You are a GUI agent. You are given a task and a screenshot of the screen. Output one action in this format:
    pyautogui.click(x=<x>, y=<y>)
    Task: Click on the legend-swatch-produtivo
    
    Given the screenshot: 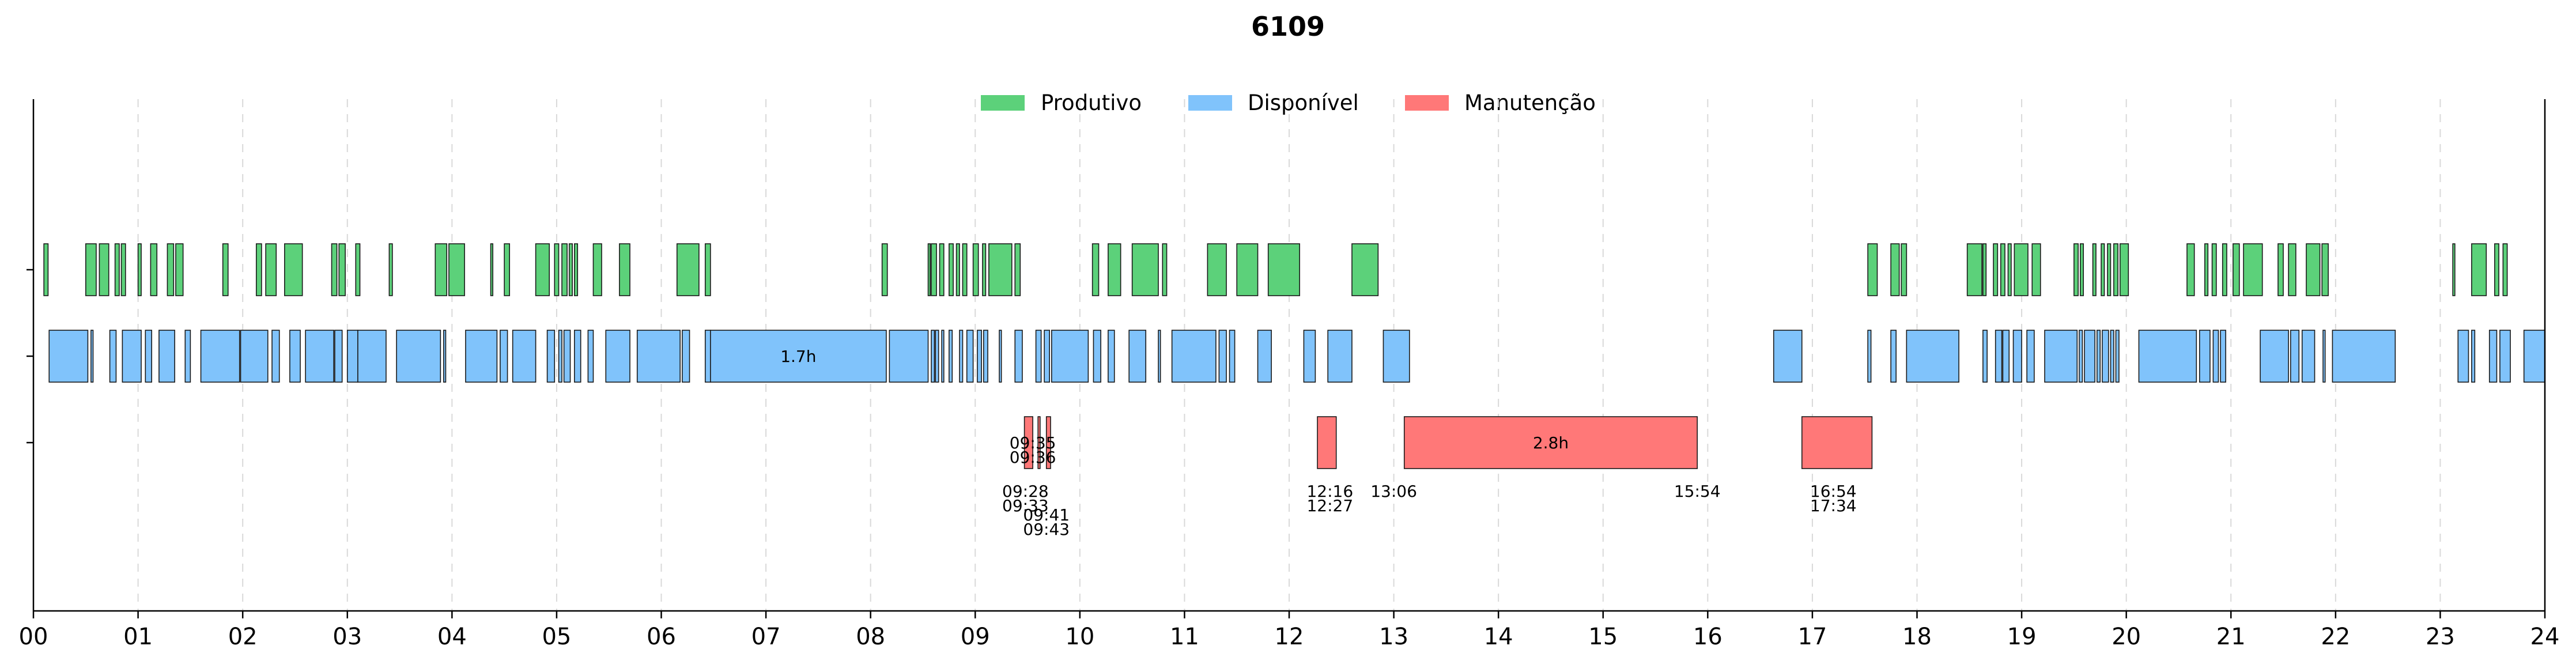 What is the action you would take?
    pyautogui.click(x=1003, y=103)
    